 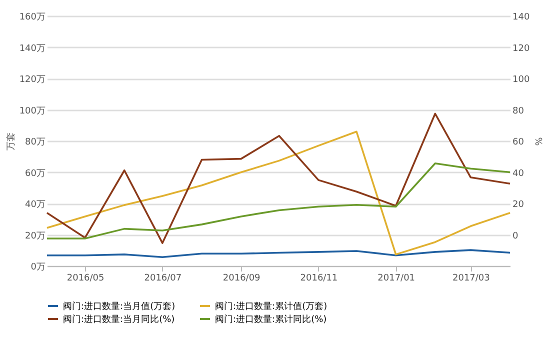 What do you see at coordinates (518, 173) in the screenshot?
I see `y2-tick-label: 40` at bounding box center [518, 173].